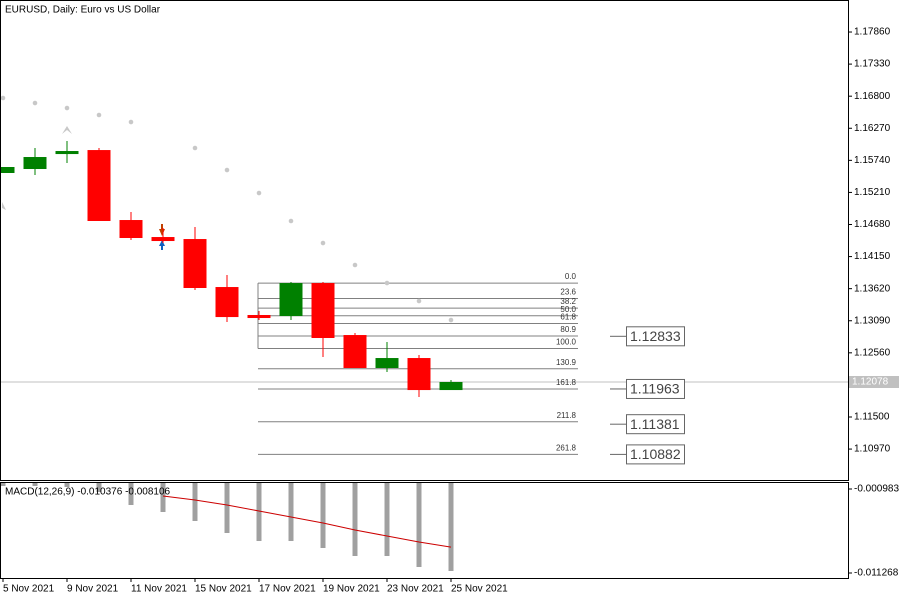 The height and width of the screenshot is (600, 900). What do you see at coordinates (872, 96) in the screenshot?
I see `y-tick-label: 1.16800` at bounding box center [872, 96].